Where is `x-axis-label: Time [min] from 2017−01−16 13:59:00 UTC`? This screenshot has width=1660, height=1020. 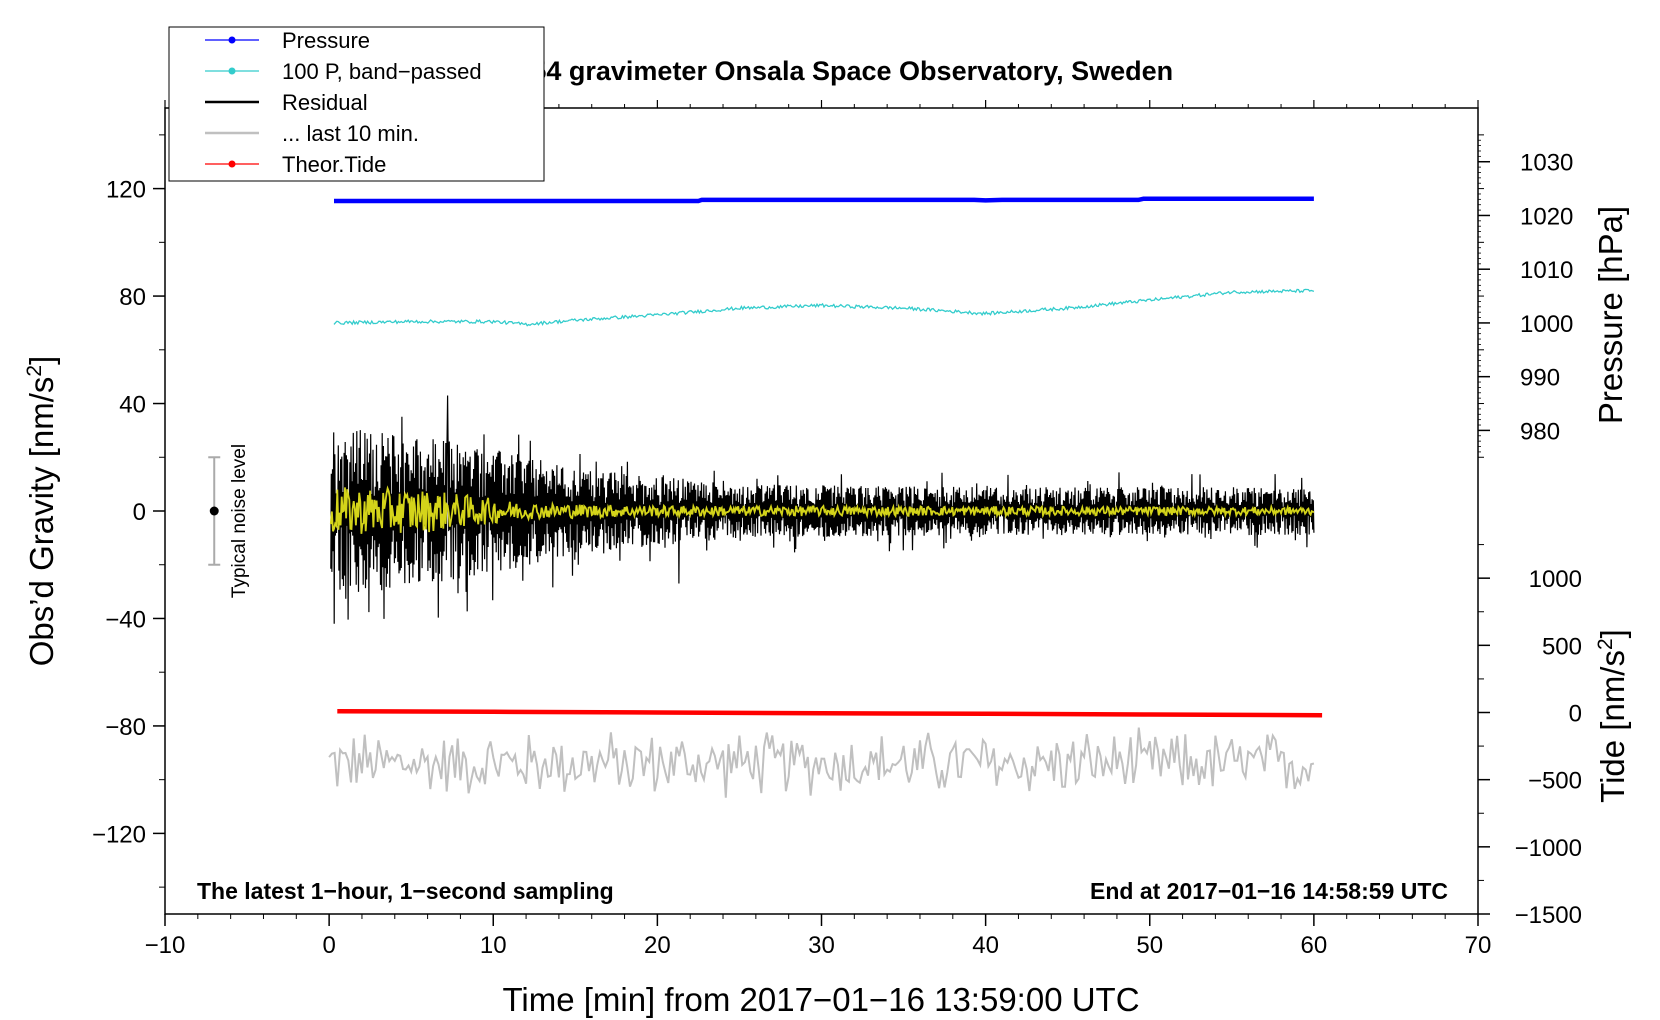
x-axis-label: Time [min] from 2017−01−16 13:59:00 UTC is located at coordinates (820, 999).